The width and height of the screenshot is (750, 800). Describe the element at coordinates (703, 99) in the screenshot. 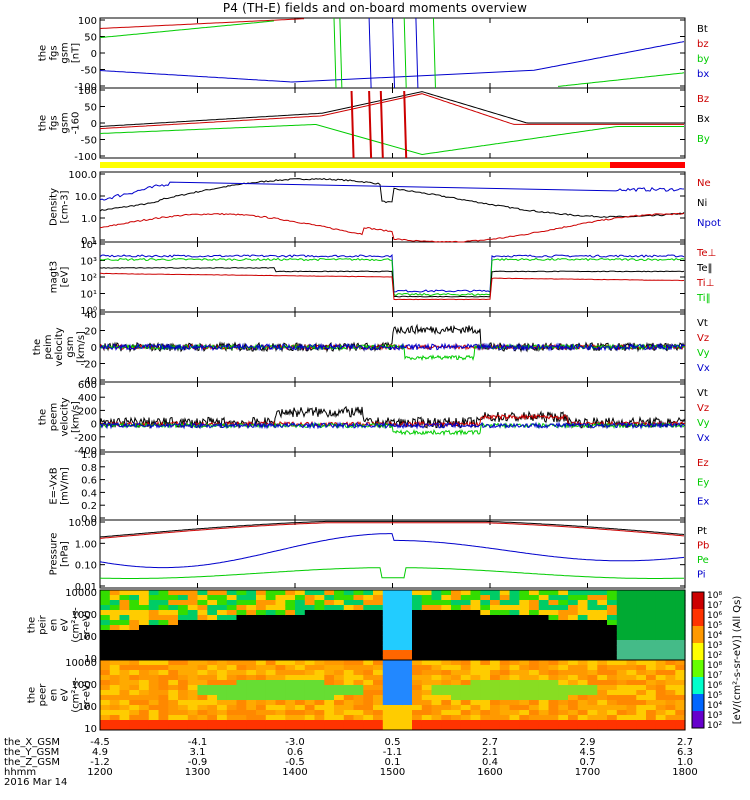

I see `legend-entry: Bz` at that location.